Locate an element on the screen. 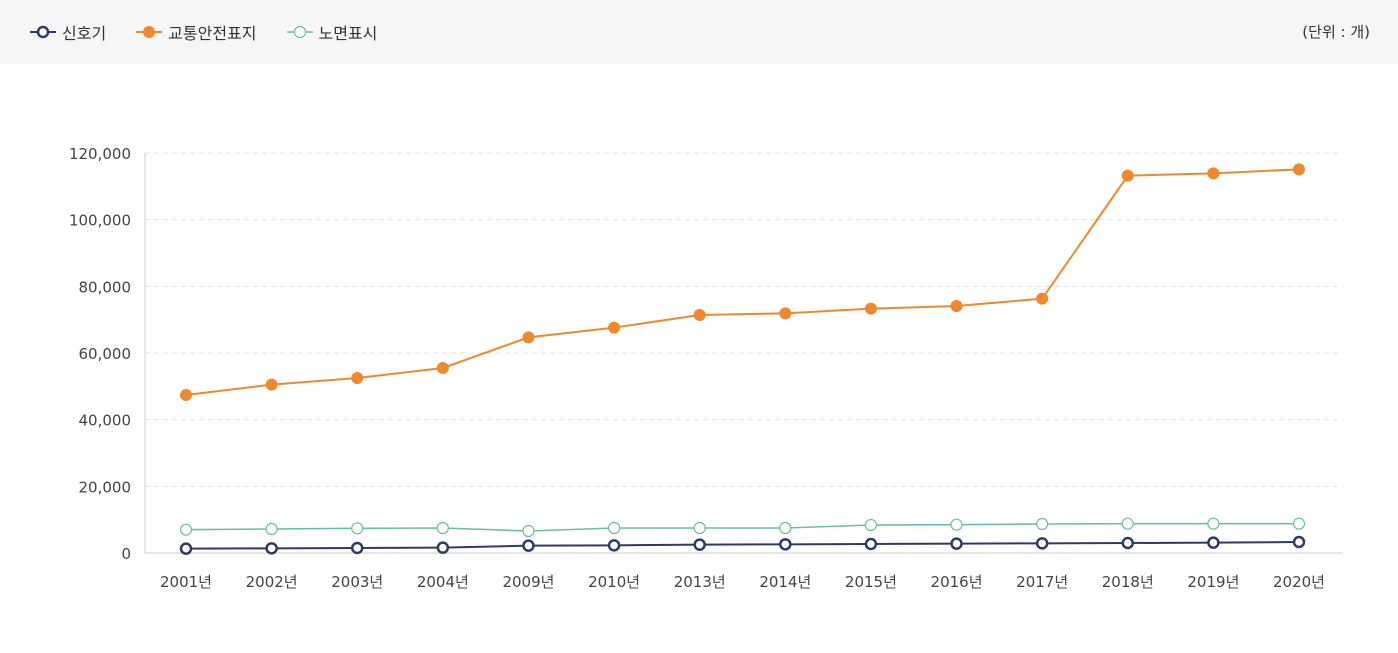 The image size is (1398, 653). x-tick-label: 2016년 is located at coordinates (957, 582).